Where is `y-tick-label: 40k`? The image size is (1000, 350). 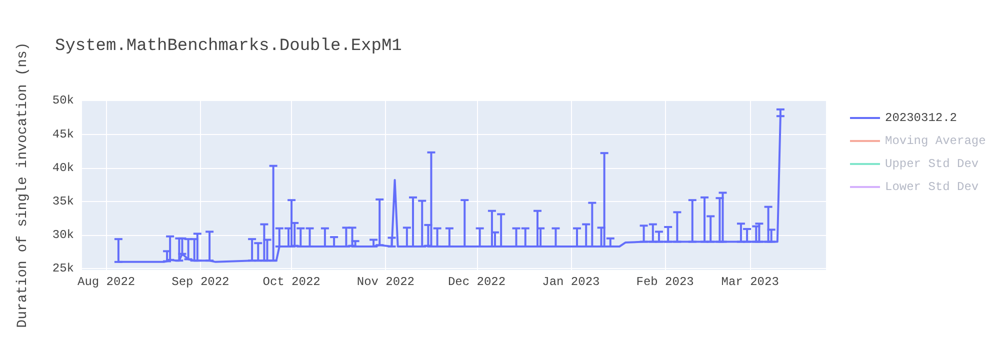 y-tick-label: 40k is located at coordinates (63, 167).